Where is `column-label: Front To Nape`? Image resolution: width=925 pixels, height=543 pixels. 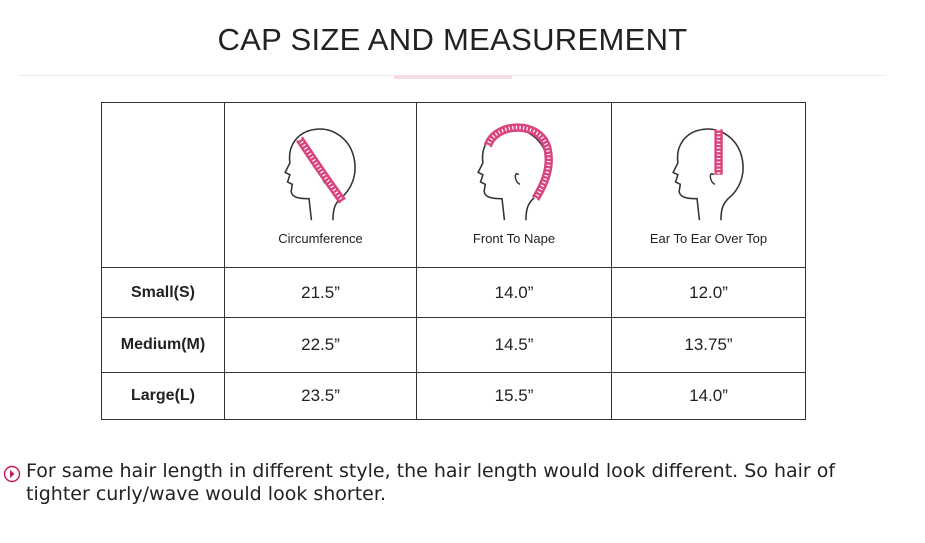
column-label: Front To Nape is located at coordinates (514, 238).